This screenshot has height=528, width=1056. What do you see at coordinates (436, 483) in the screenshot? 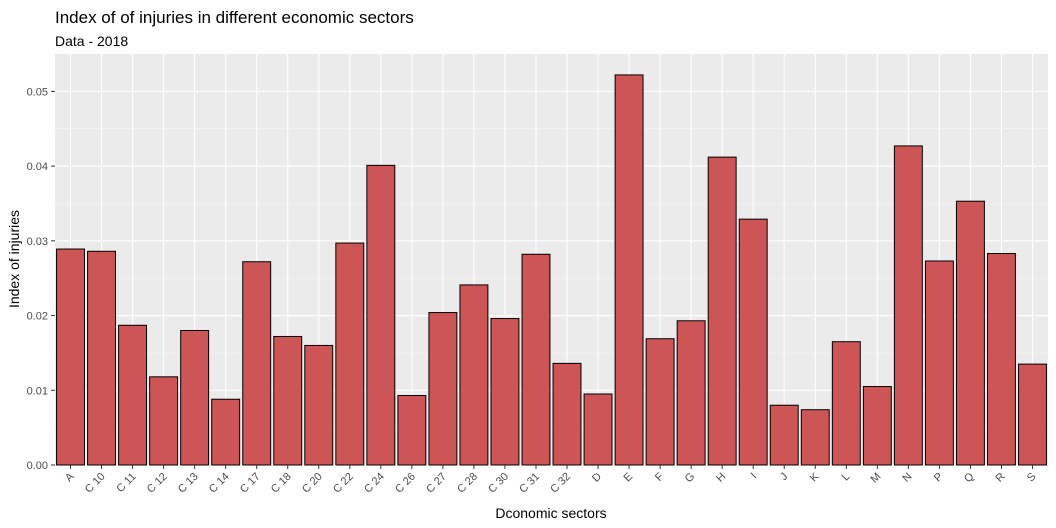
I see `x-tick-label: C 27` at bounding box center [436, 483].